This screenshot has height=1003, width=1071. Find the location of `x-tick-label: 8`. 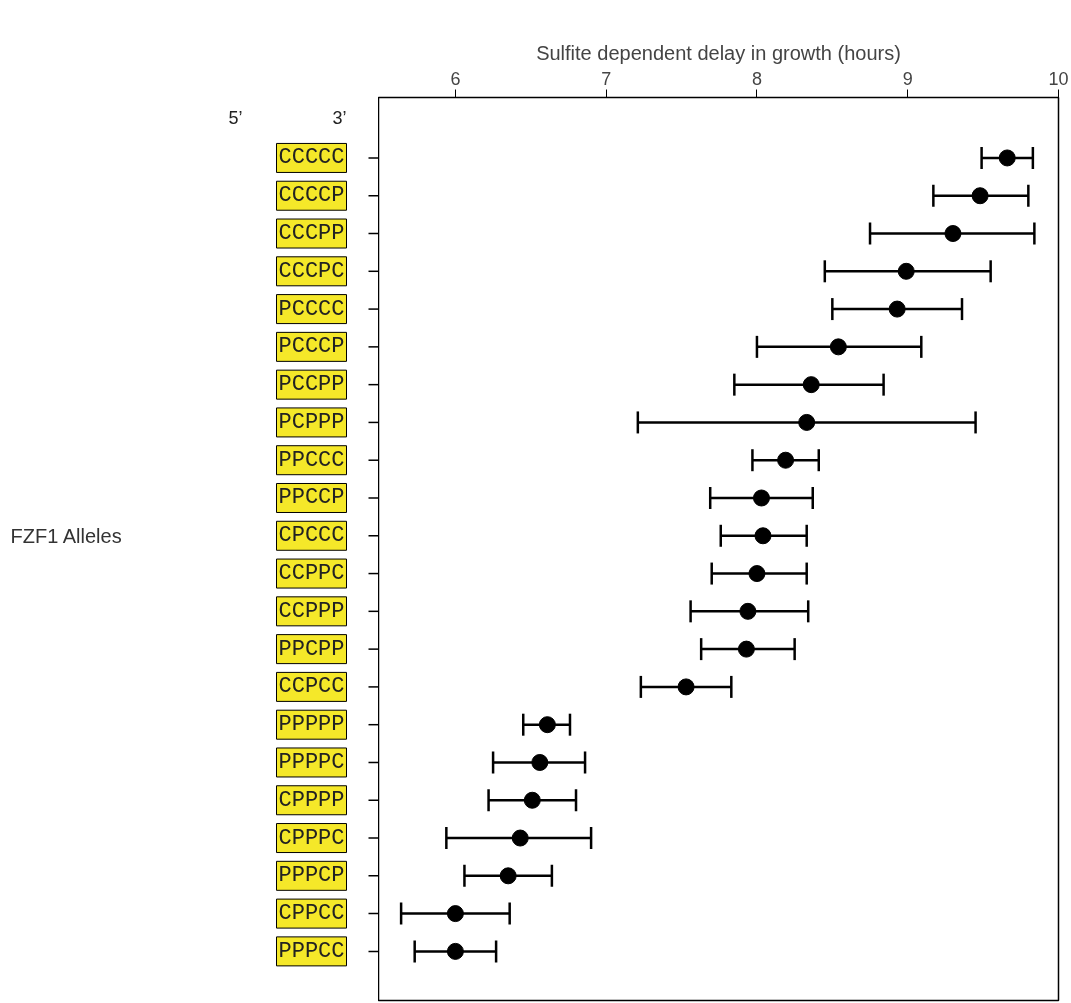

x-tick-label: 8 is located at coordinates (756, 78).